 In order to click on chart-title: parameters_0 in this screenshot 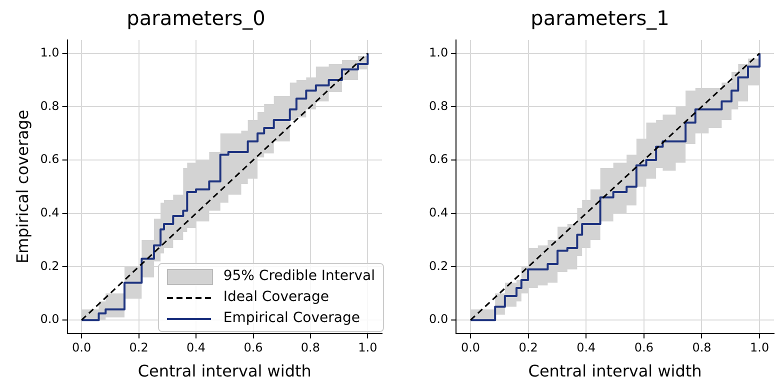, I will do `click(196, 18)`.